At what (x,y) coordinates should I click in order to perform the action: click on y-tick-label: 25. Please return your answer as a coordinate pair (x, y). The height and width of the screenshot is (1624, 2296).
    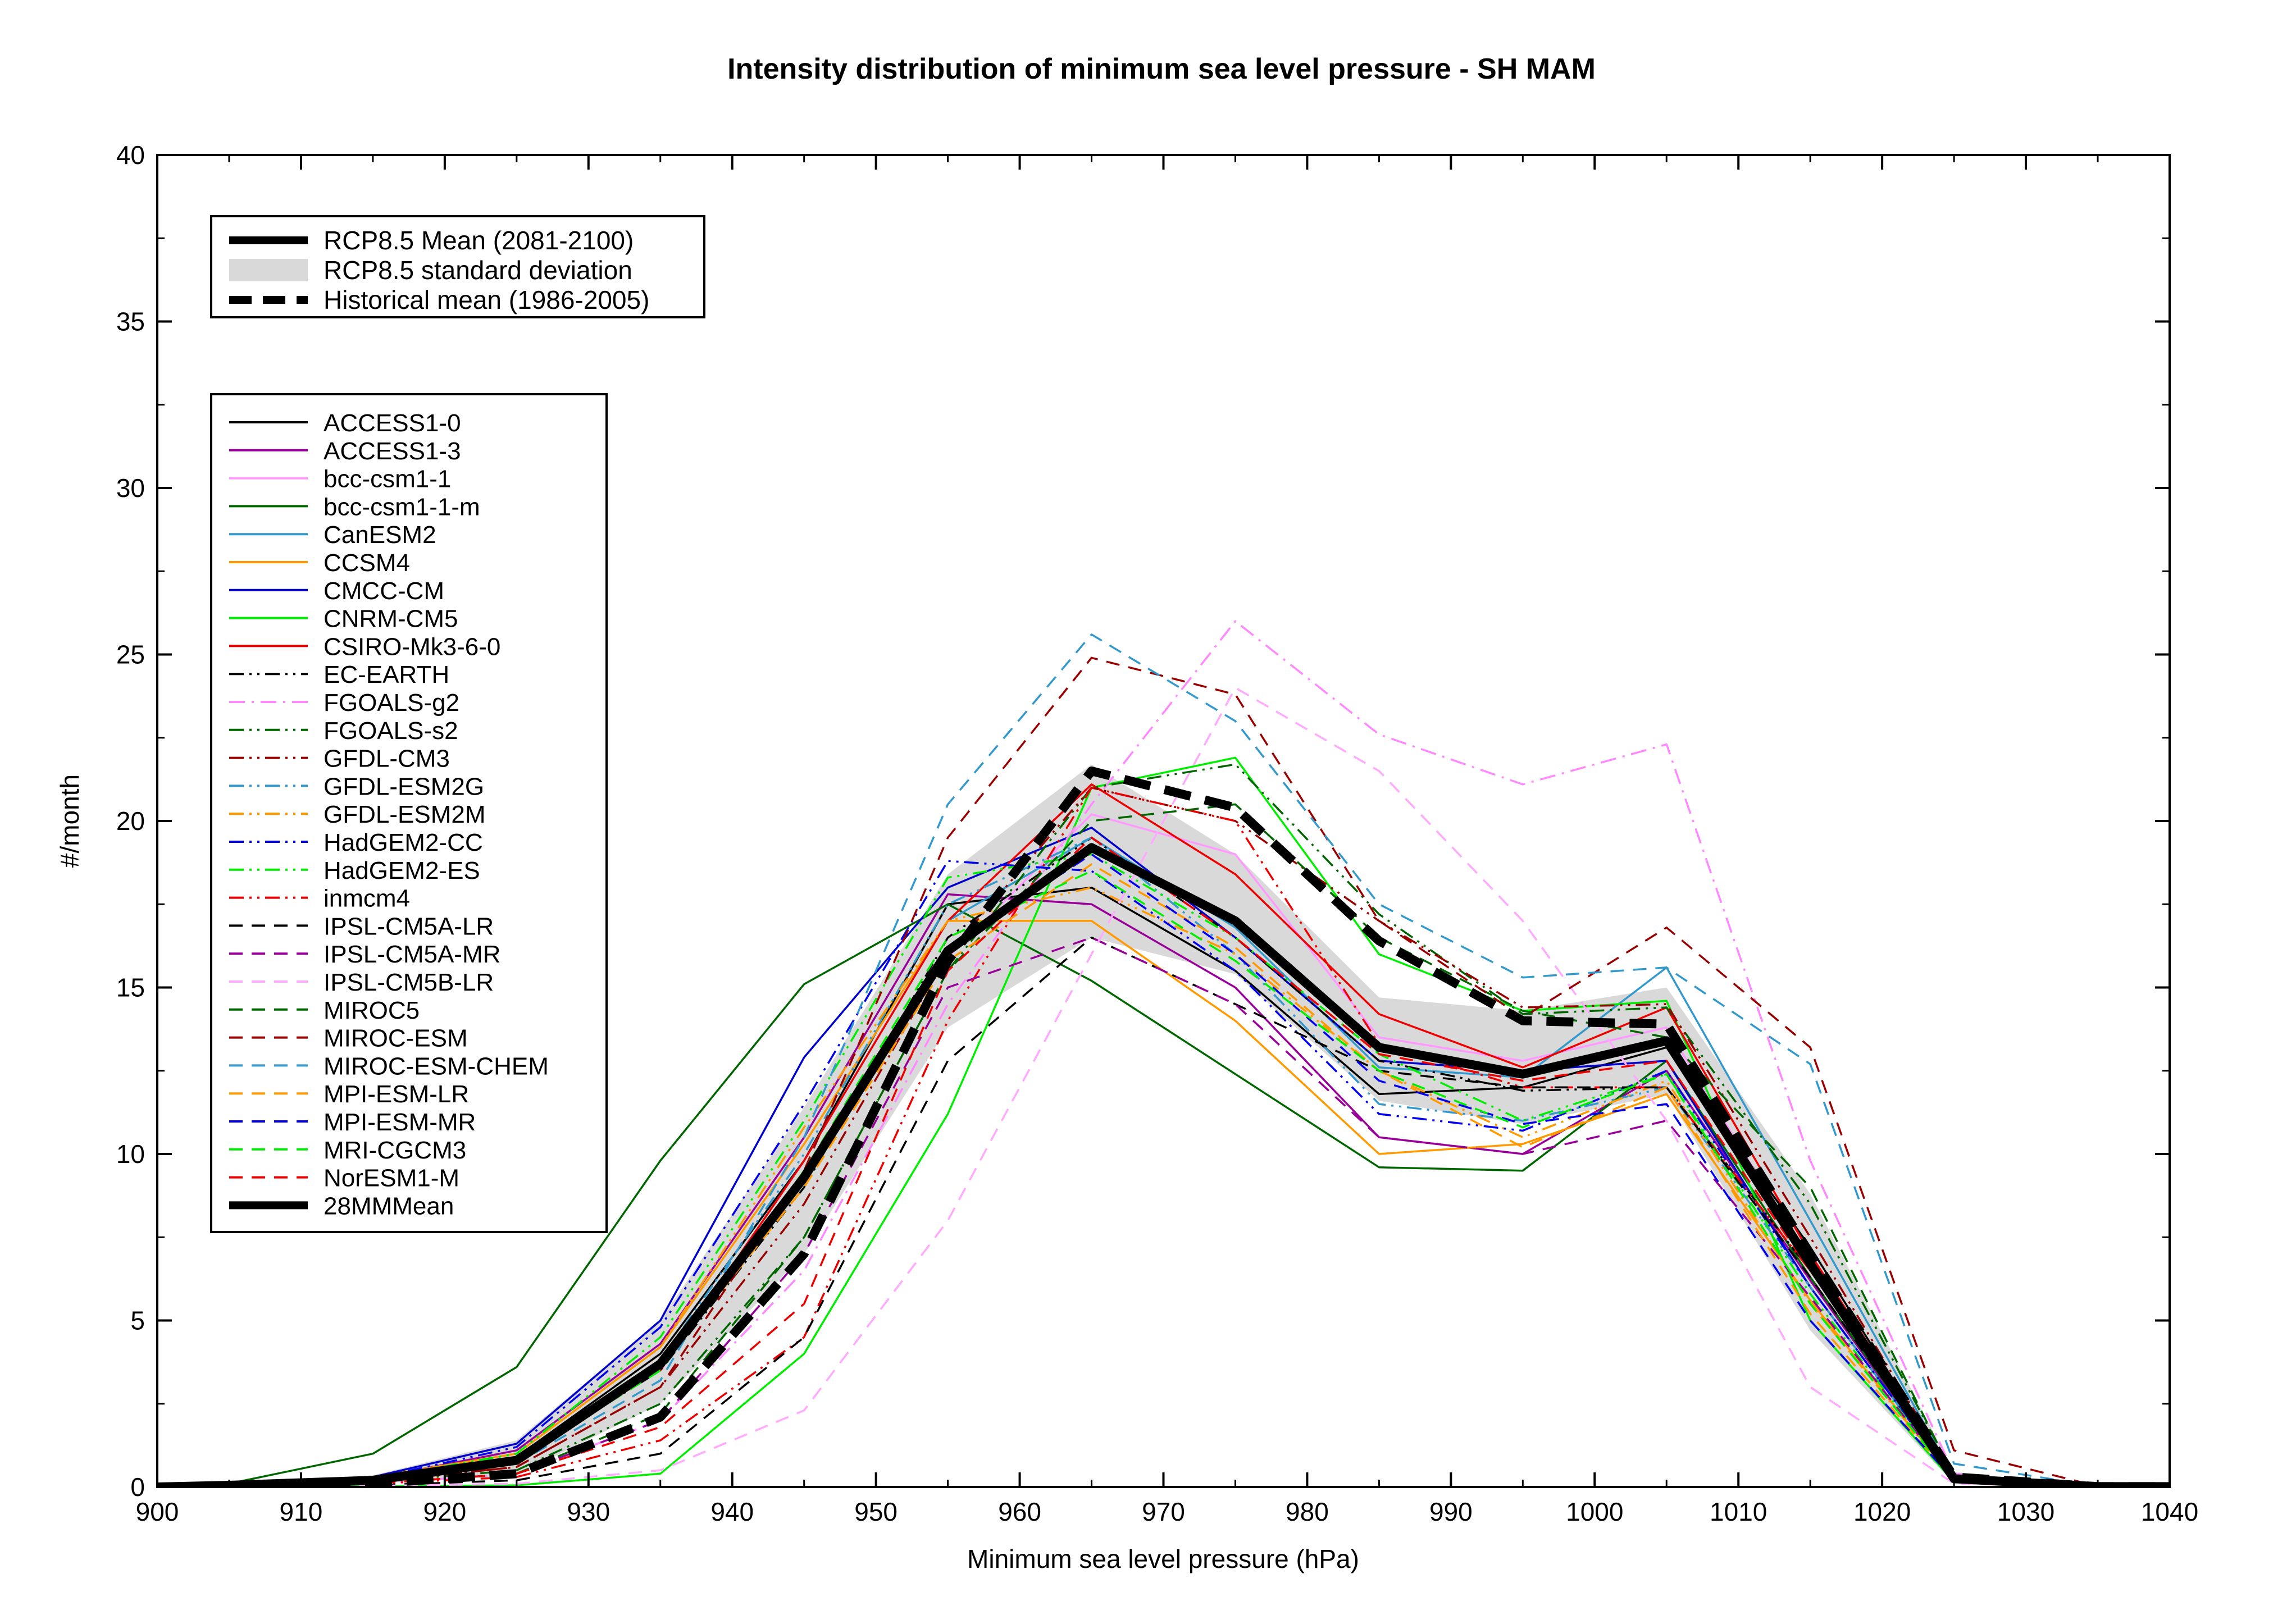
    Looking at the image, I should click on (130, 654).